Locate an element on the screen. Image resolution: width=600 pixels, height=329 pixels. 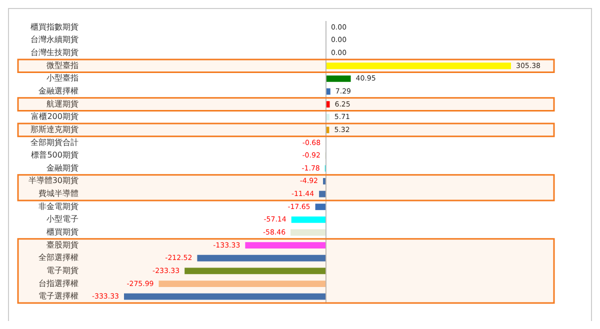
y-tick-label: 櫃買指數期貨 is located at coordinates (54, 27).